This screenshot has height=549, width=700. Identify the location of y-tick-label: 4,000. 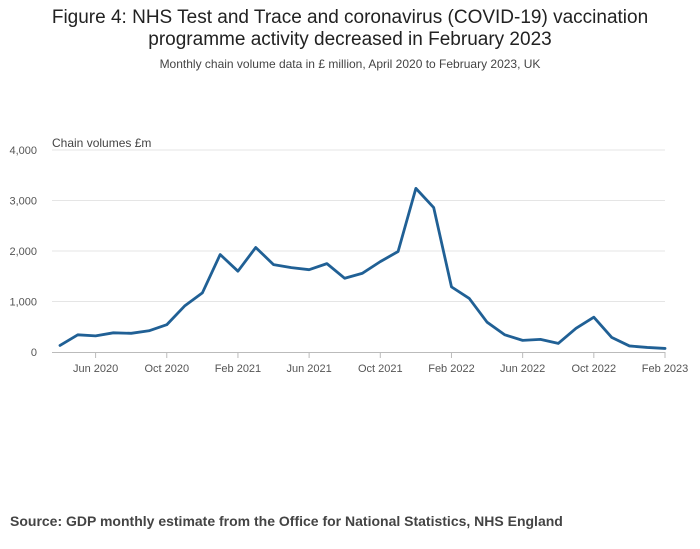
(23, 151).